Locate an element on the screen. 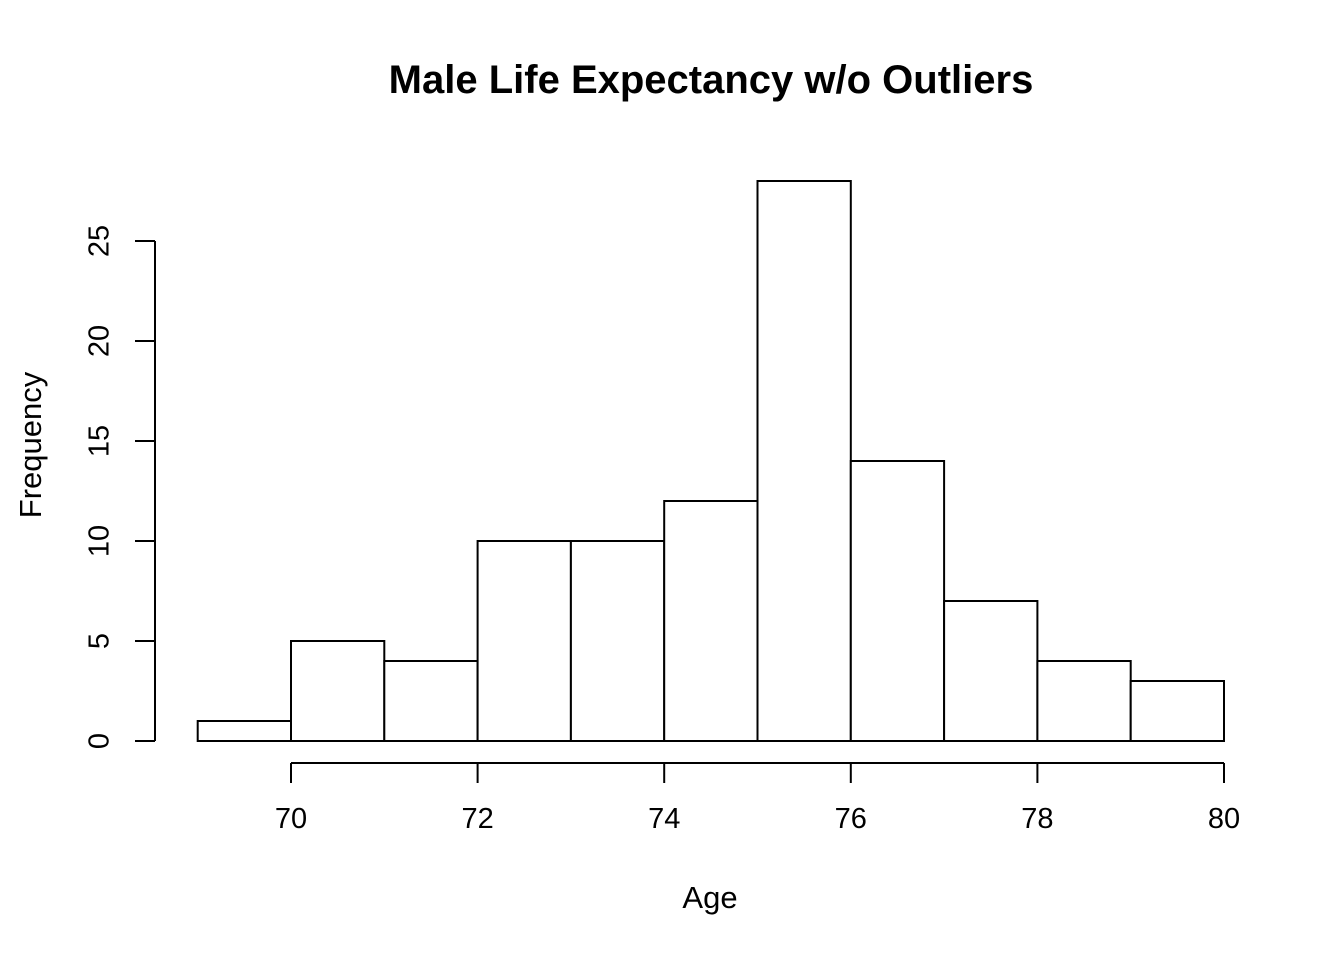 The width and height of the screenshot is (1344, 960). x-axis-tick-label: 76 is located at coordinates (851, 819).